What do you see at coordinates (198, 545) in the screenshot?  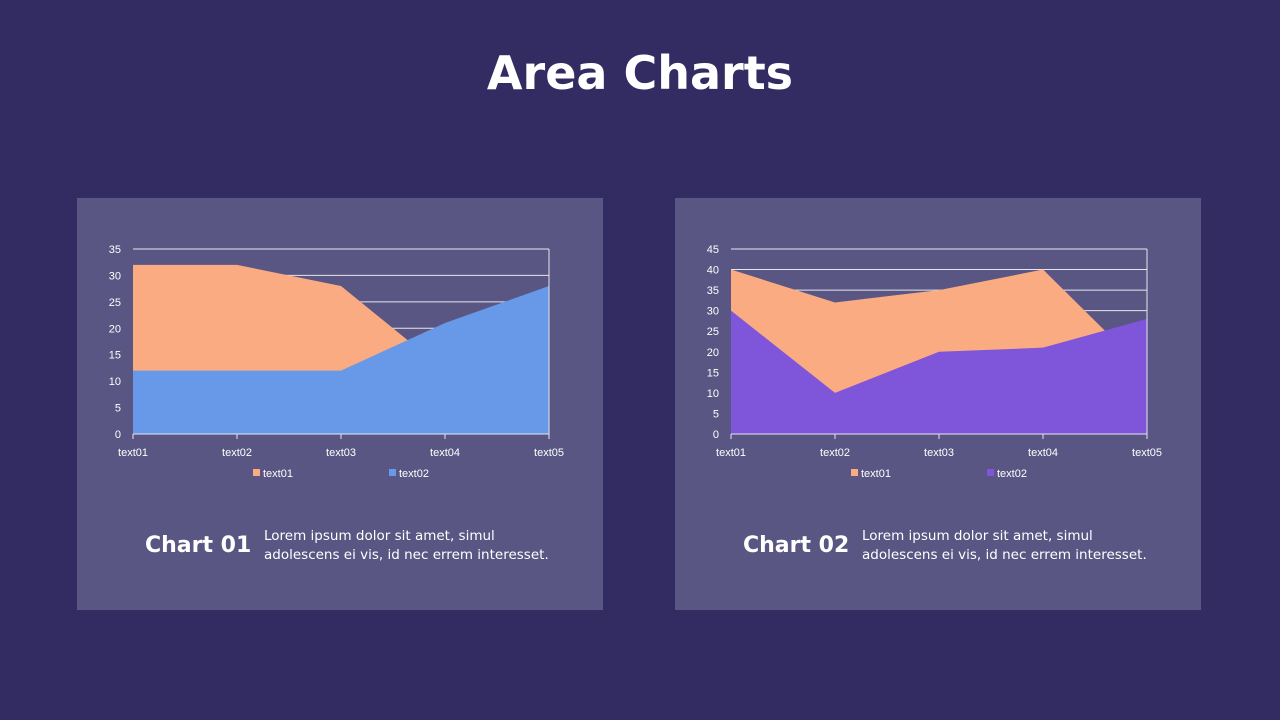 I see `chart-caption: Chart 01` at bounding box center [198, 545].